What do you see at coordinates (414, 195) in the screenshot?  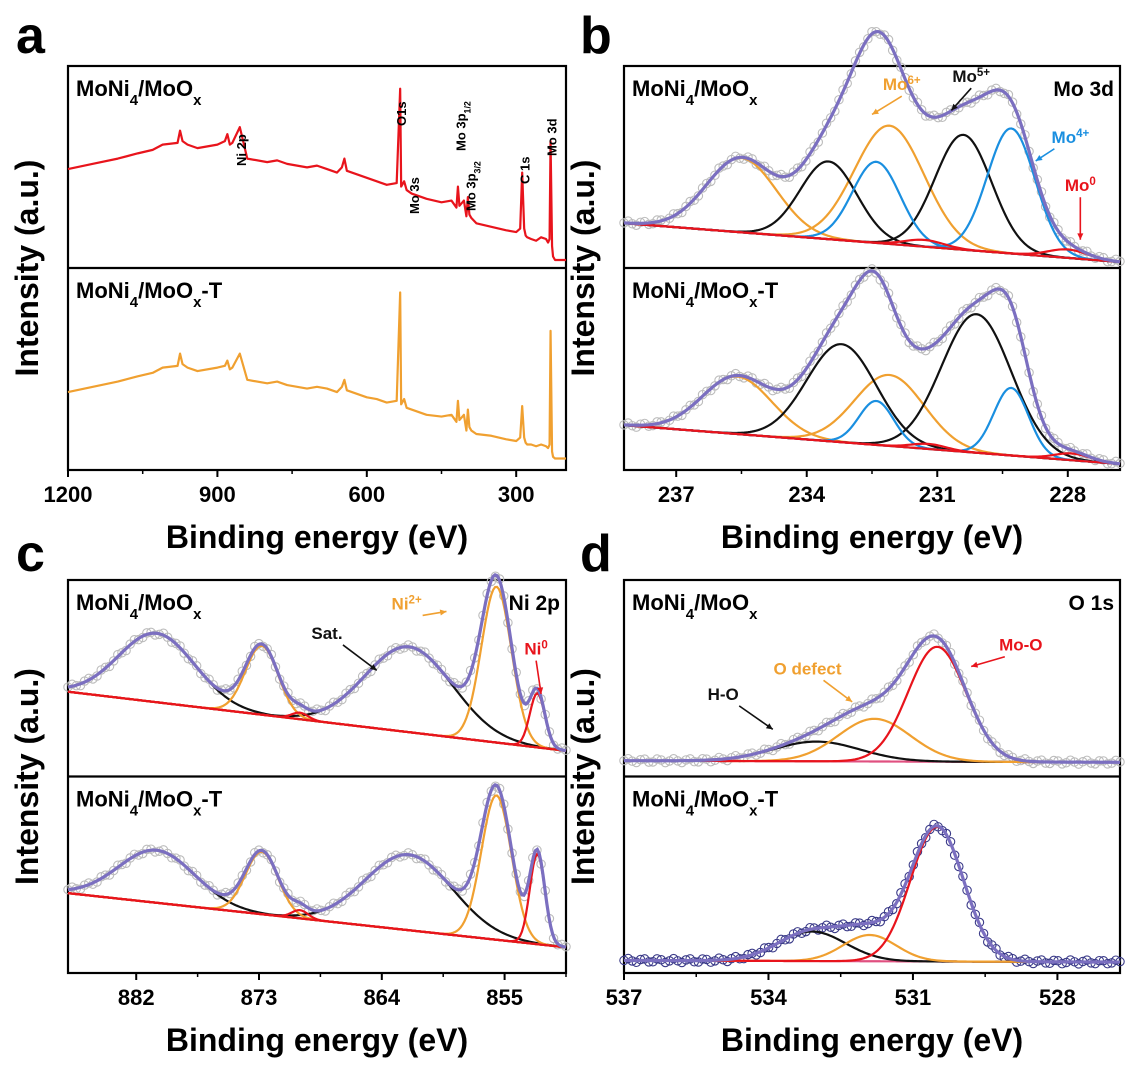 I see `peak-annotation: Mo 3s` at bounding box center [414, 195].